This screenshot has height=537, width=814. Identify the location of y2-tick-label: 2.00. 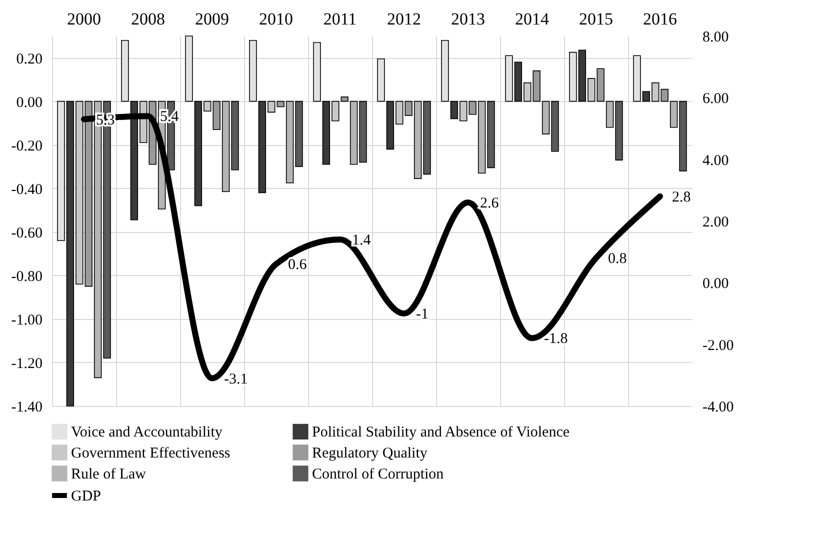
(715, 222).